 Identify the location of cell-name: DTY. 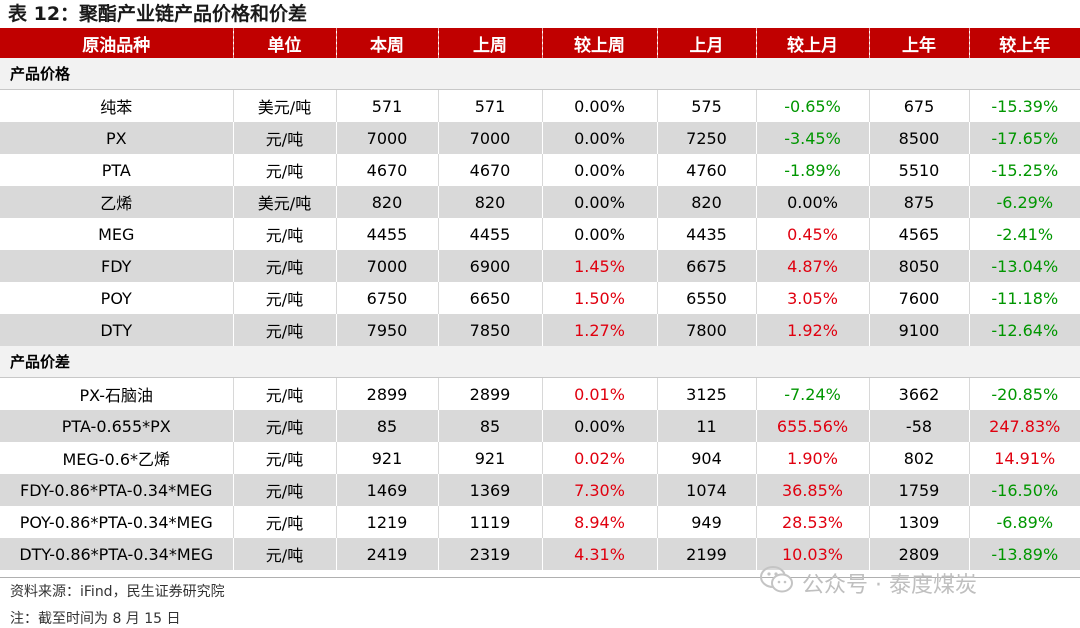
(116, 330).